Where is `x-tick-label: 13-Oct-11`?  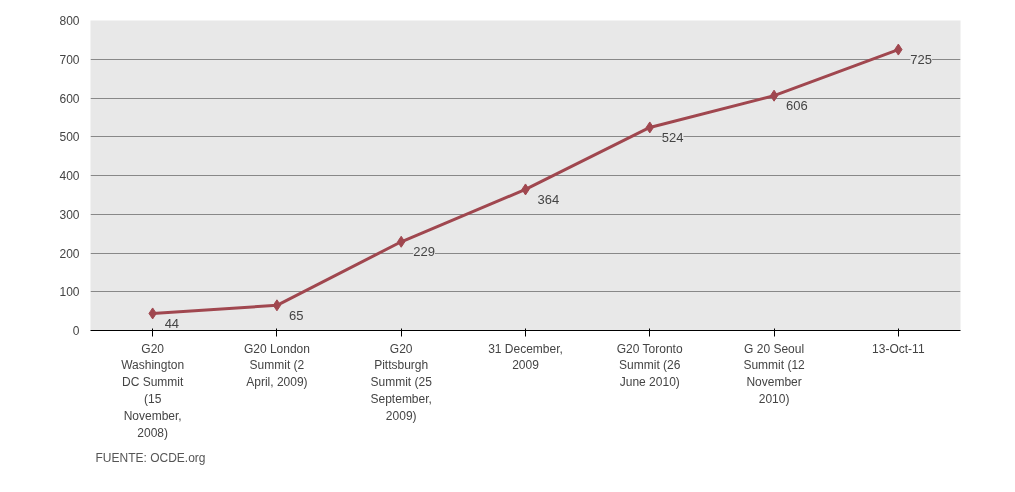
x-tick-label: 13-Oct-11 is located at coordinates (898, 348).